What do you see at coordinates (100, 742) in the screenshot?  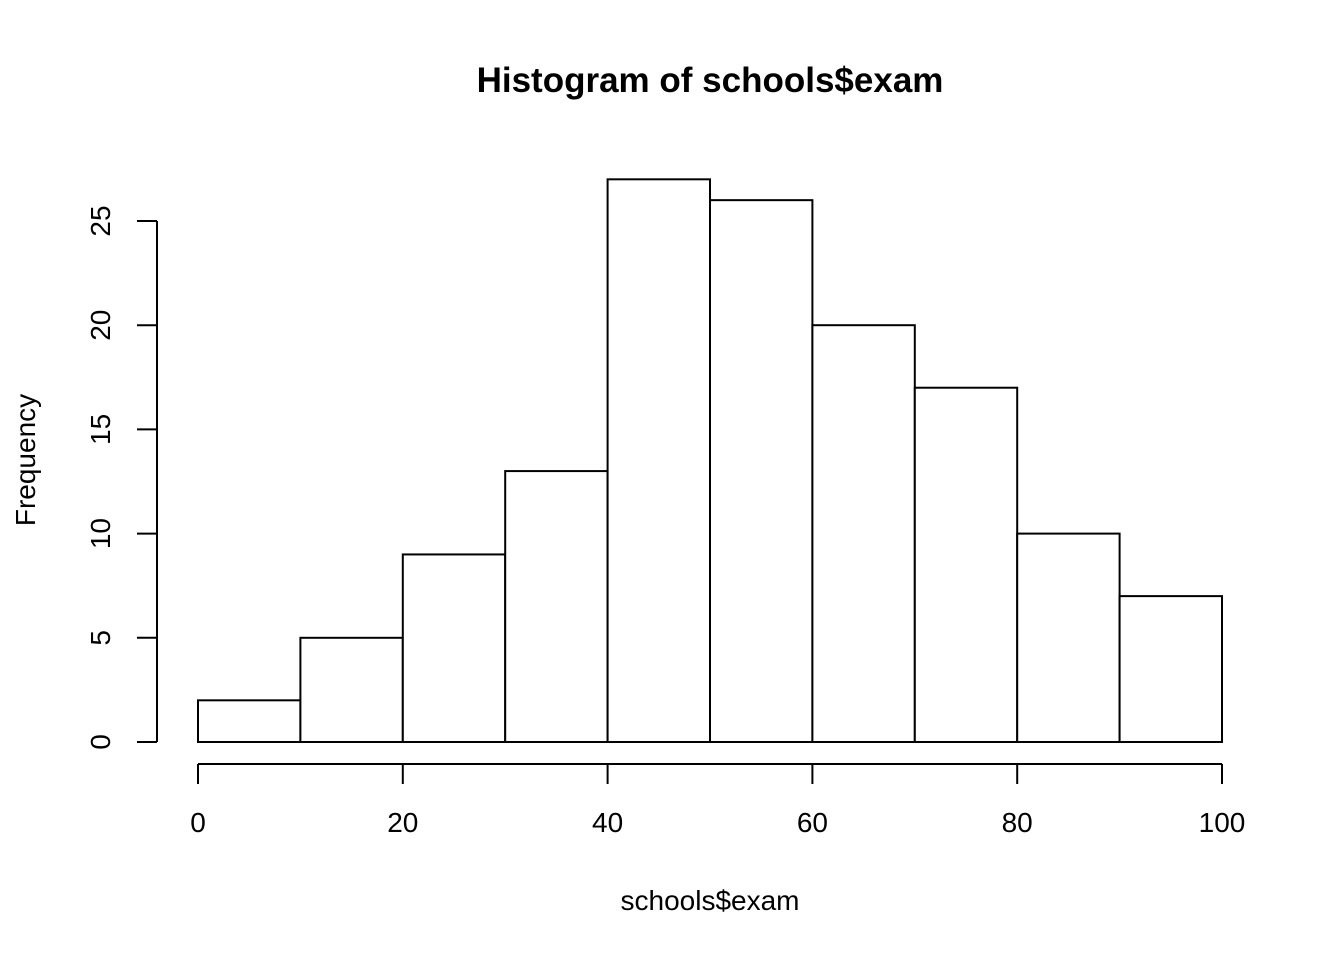 I see `y-tick-label-0: 0` at bounding box center [100, 742].